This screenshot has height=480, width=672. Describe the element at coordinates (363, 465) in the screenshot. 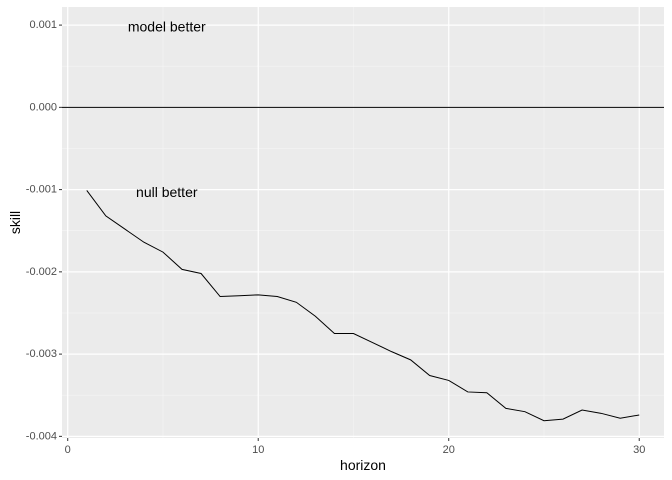

I see `x-axis-title: horizon` at that location.